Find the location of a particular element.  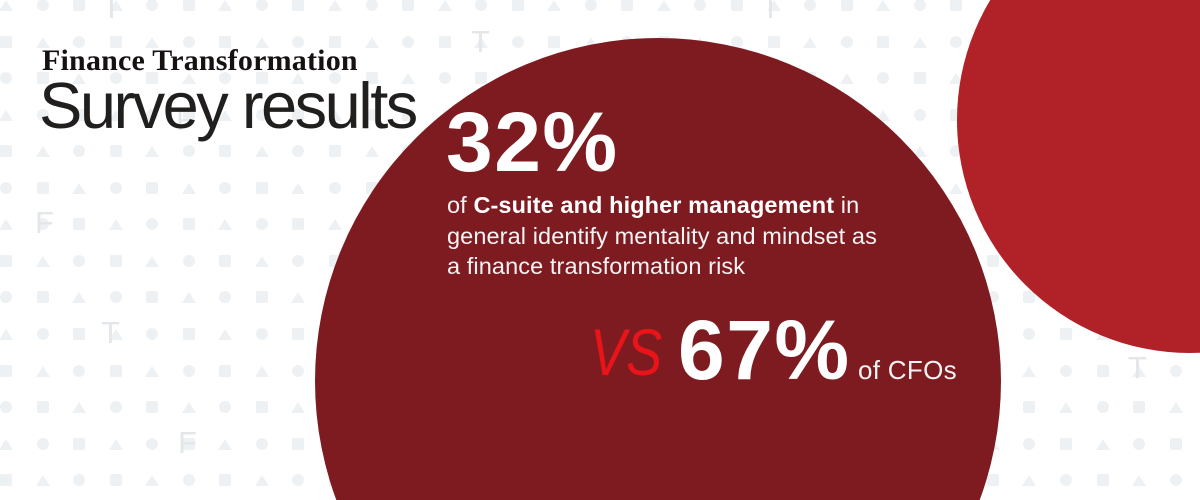

desc-line1-post: in is located at coordinates (847, 205).